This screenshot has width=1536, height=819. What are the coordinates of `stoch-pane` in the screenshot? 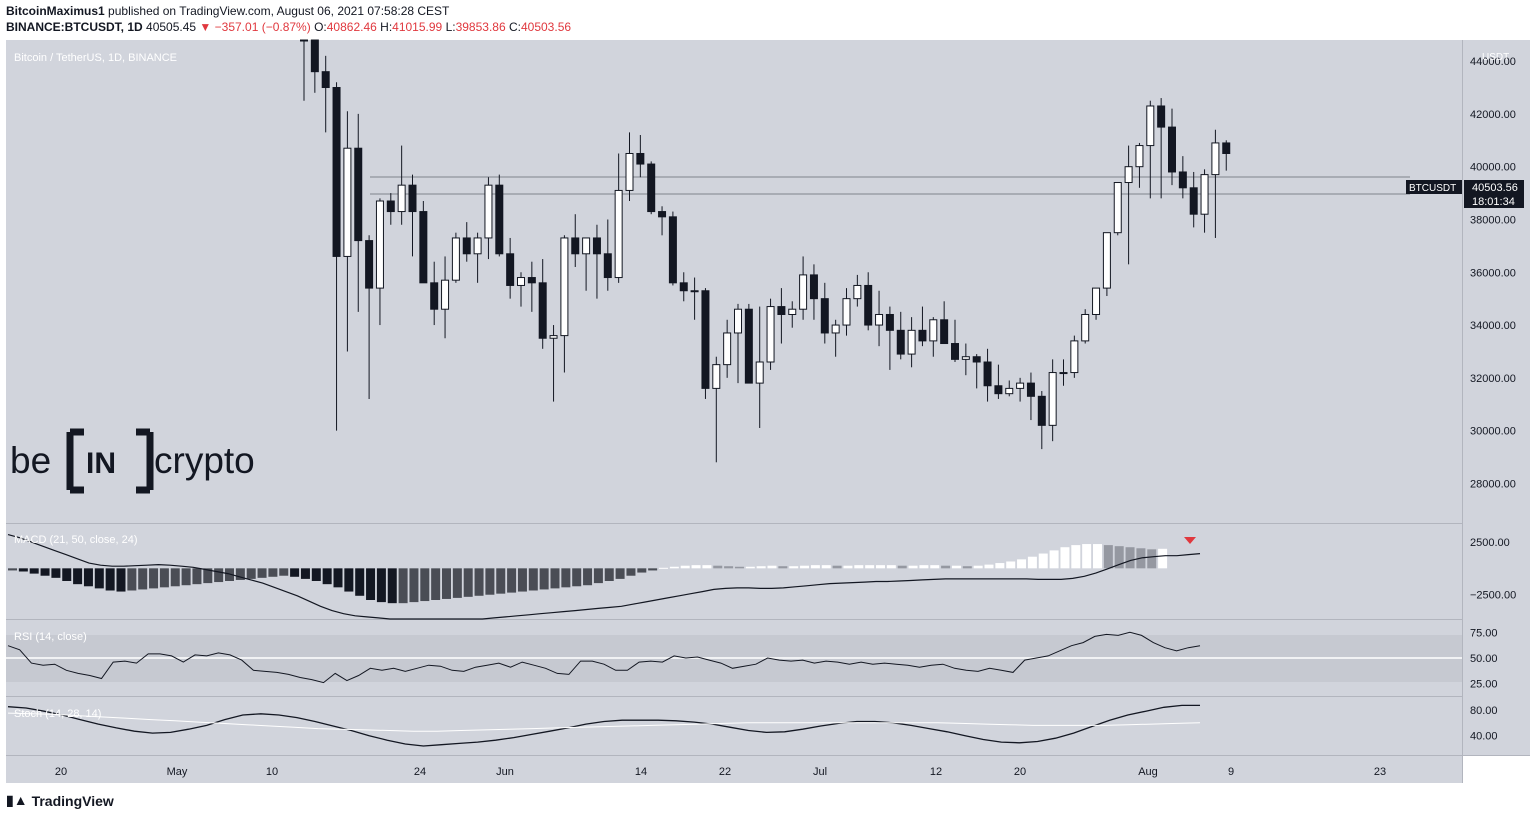 It's located at (734, 726).